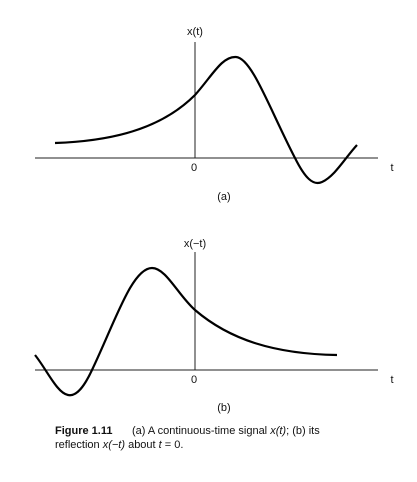 This screenshot has width=417, height=482. Describe the element at coordinates (161, 445) in the screenshot. I see `caption-text: t` at that location.